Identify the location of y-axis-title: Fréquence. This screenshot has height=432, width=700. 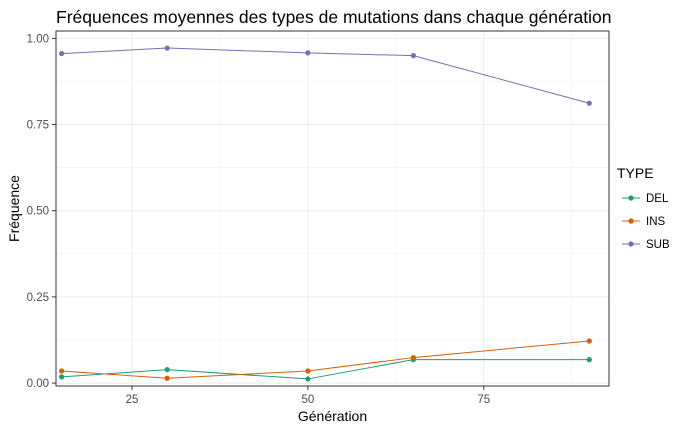
(14, 208).